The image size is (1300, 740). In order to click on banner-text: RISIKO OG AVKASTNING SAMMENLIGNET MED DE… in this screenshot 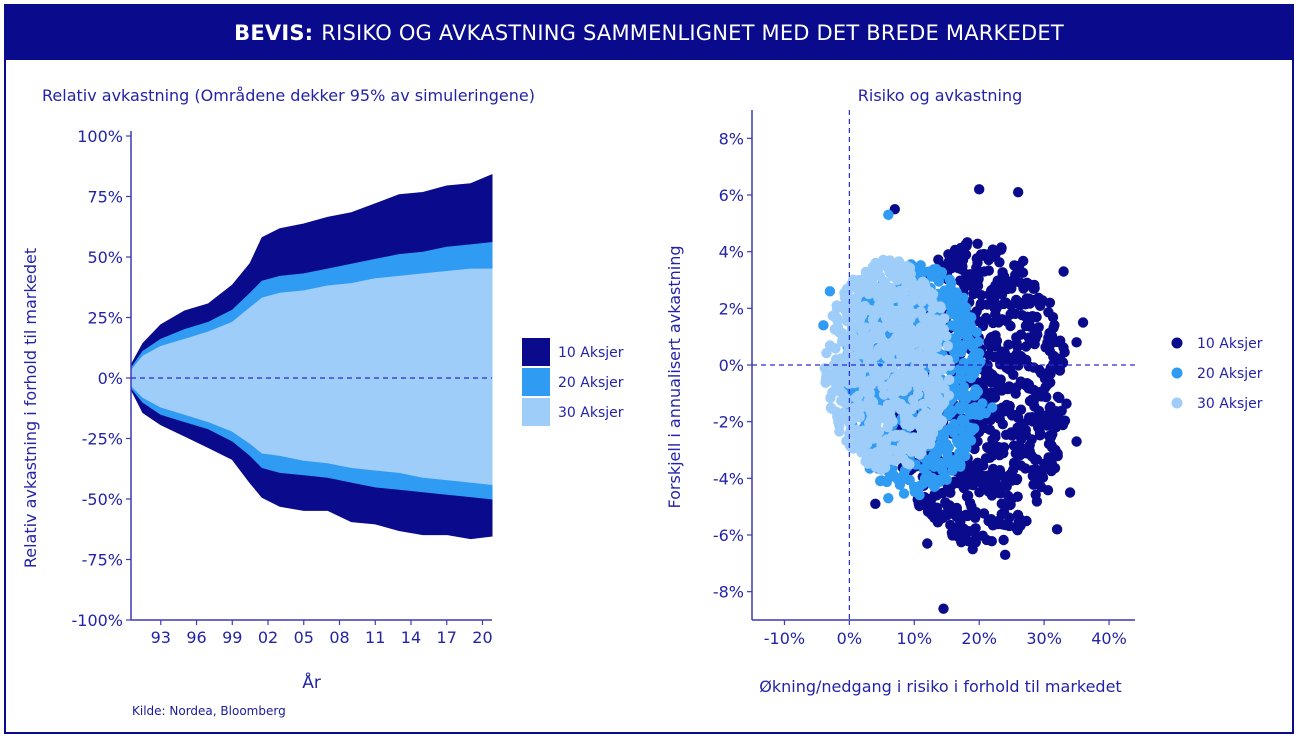, I will do `click(692, 33)`.